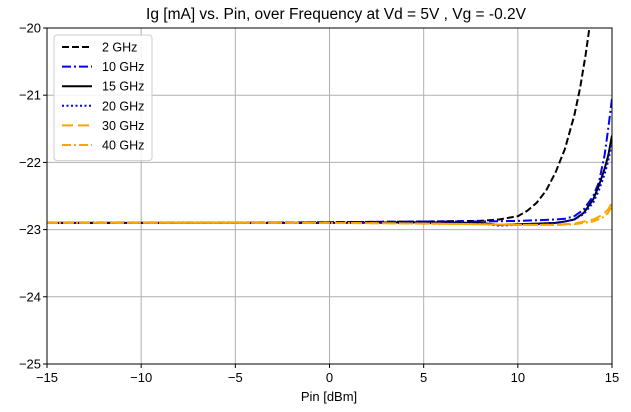  What do you see at coordinates (123, 146) in the screenshot?
I see `legend-label: 40 GHz` at bounding box center [123, 146].